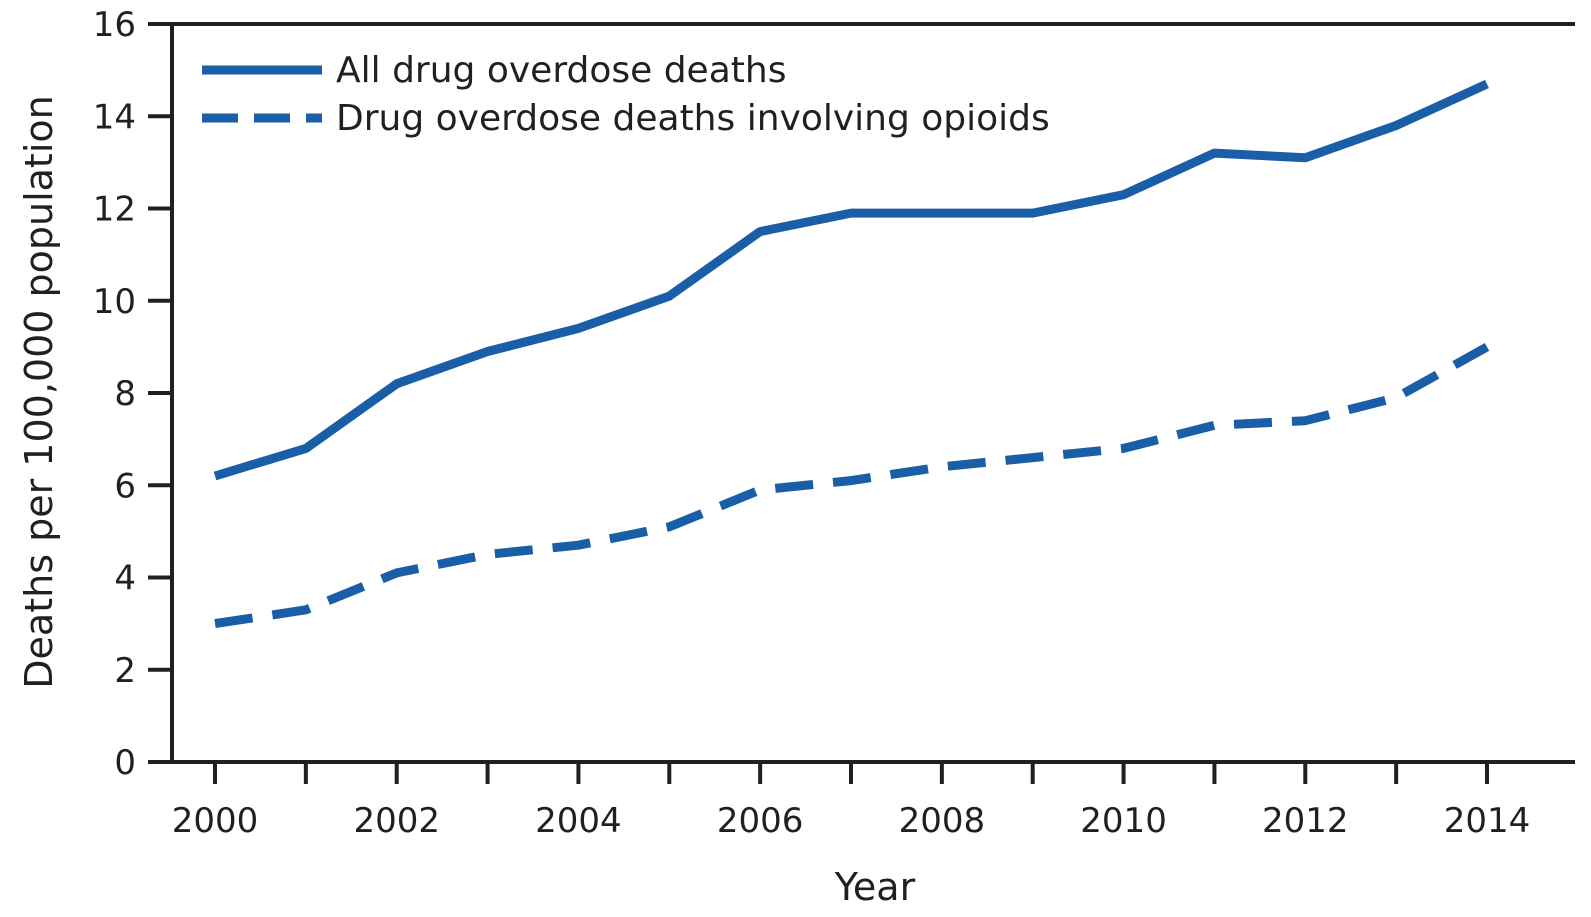 The width and height of the screenshot is (1591, 917). I want to click on x-tick-label: 2012, so click(1305, 821).